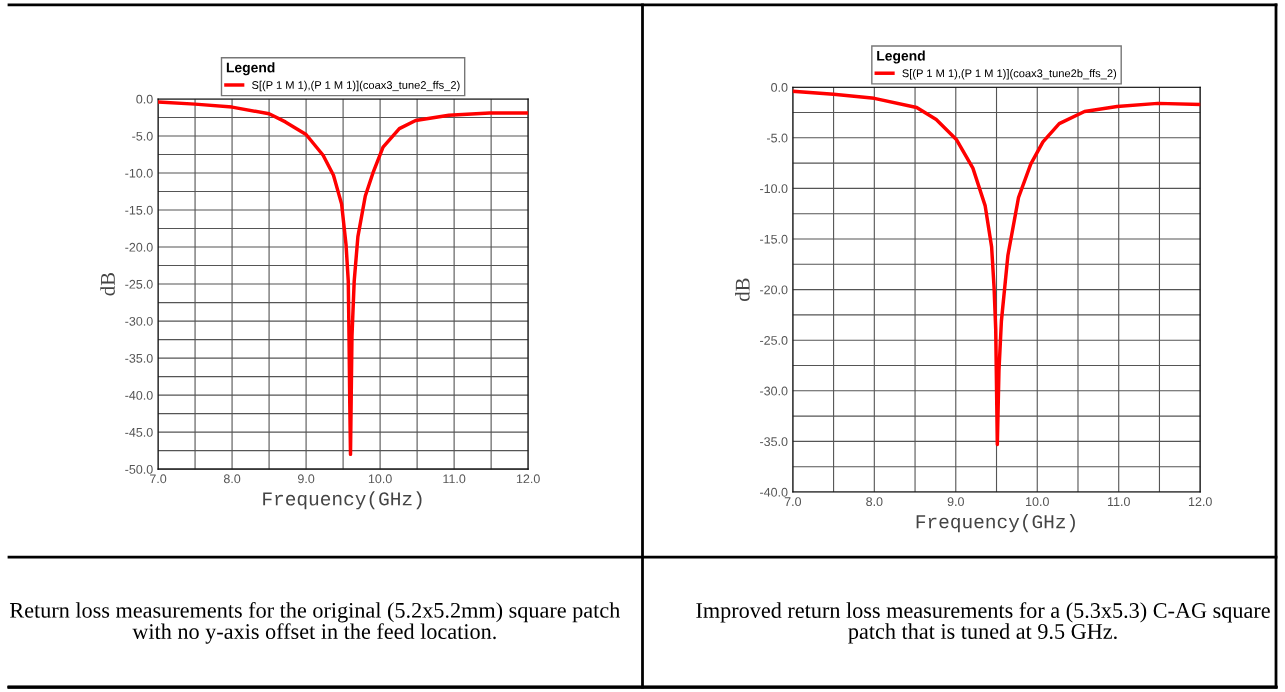 The image size is (1285, 692). Describe the element at coordinates (315, 622) in the screenshot. I see `text: Return loss measurements for the original (5.2x5.2mm) square patch with no y-axis offset in the feed location.` at that location.